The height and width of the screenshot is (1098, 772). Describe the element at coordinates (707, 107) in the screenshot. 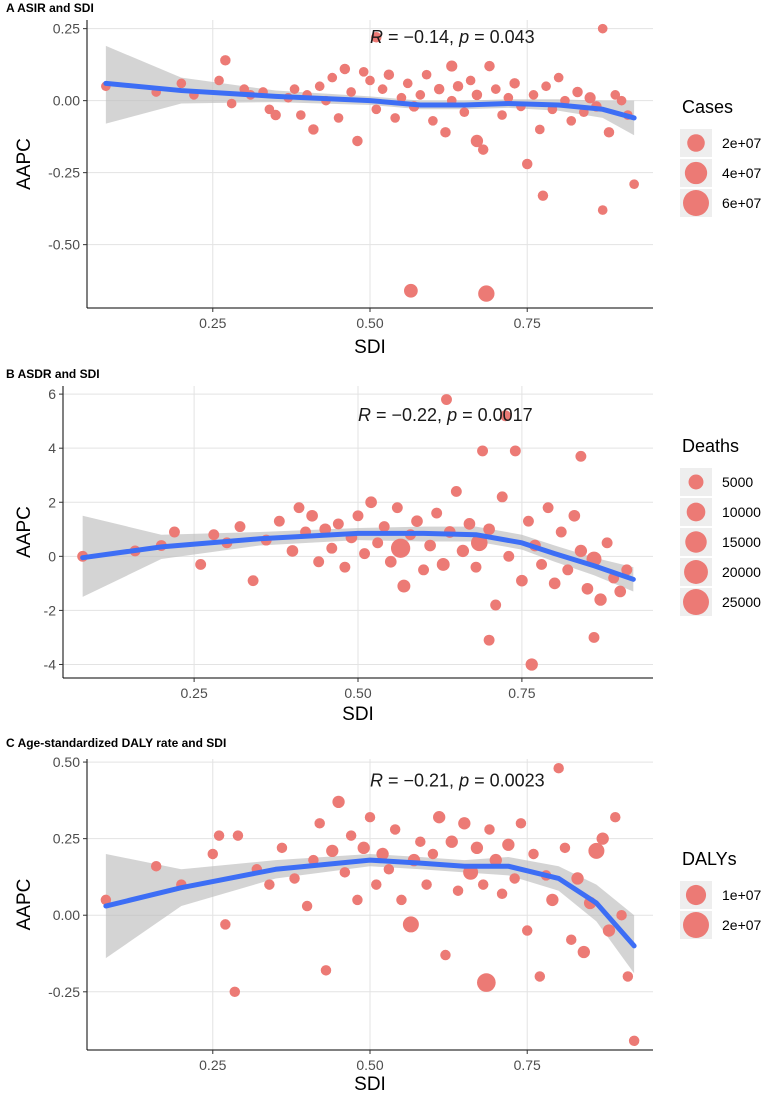

I see `legend-title: Cases` at that location.